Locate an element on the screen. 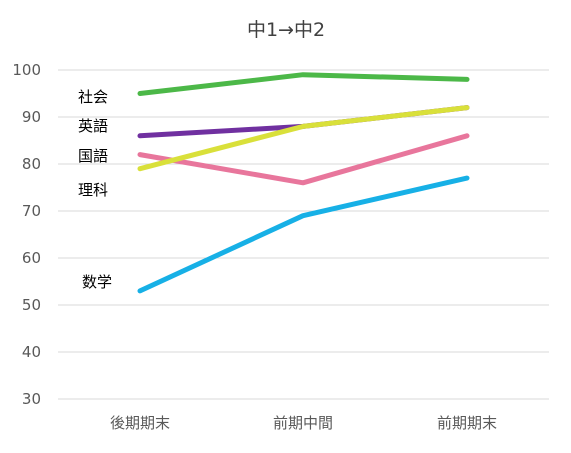 The width and height of the screenshot is (571, 453). y-tick-label: 70 is located at coordinates (31, 211).